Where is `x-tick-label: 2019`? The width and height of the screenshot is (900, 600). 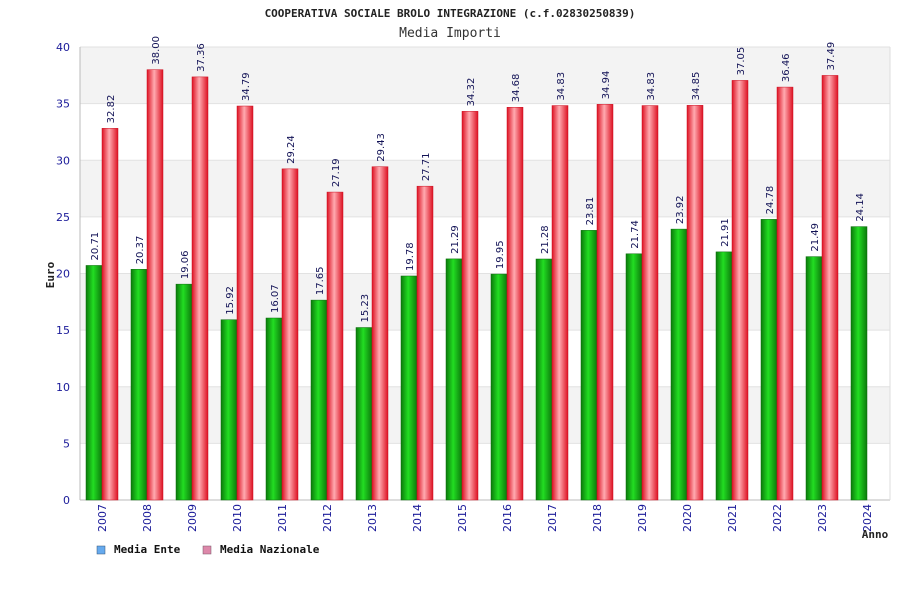 x-tick-label: 2019 is located at coordinates (642, 518).